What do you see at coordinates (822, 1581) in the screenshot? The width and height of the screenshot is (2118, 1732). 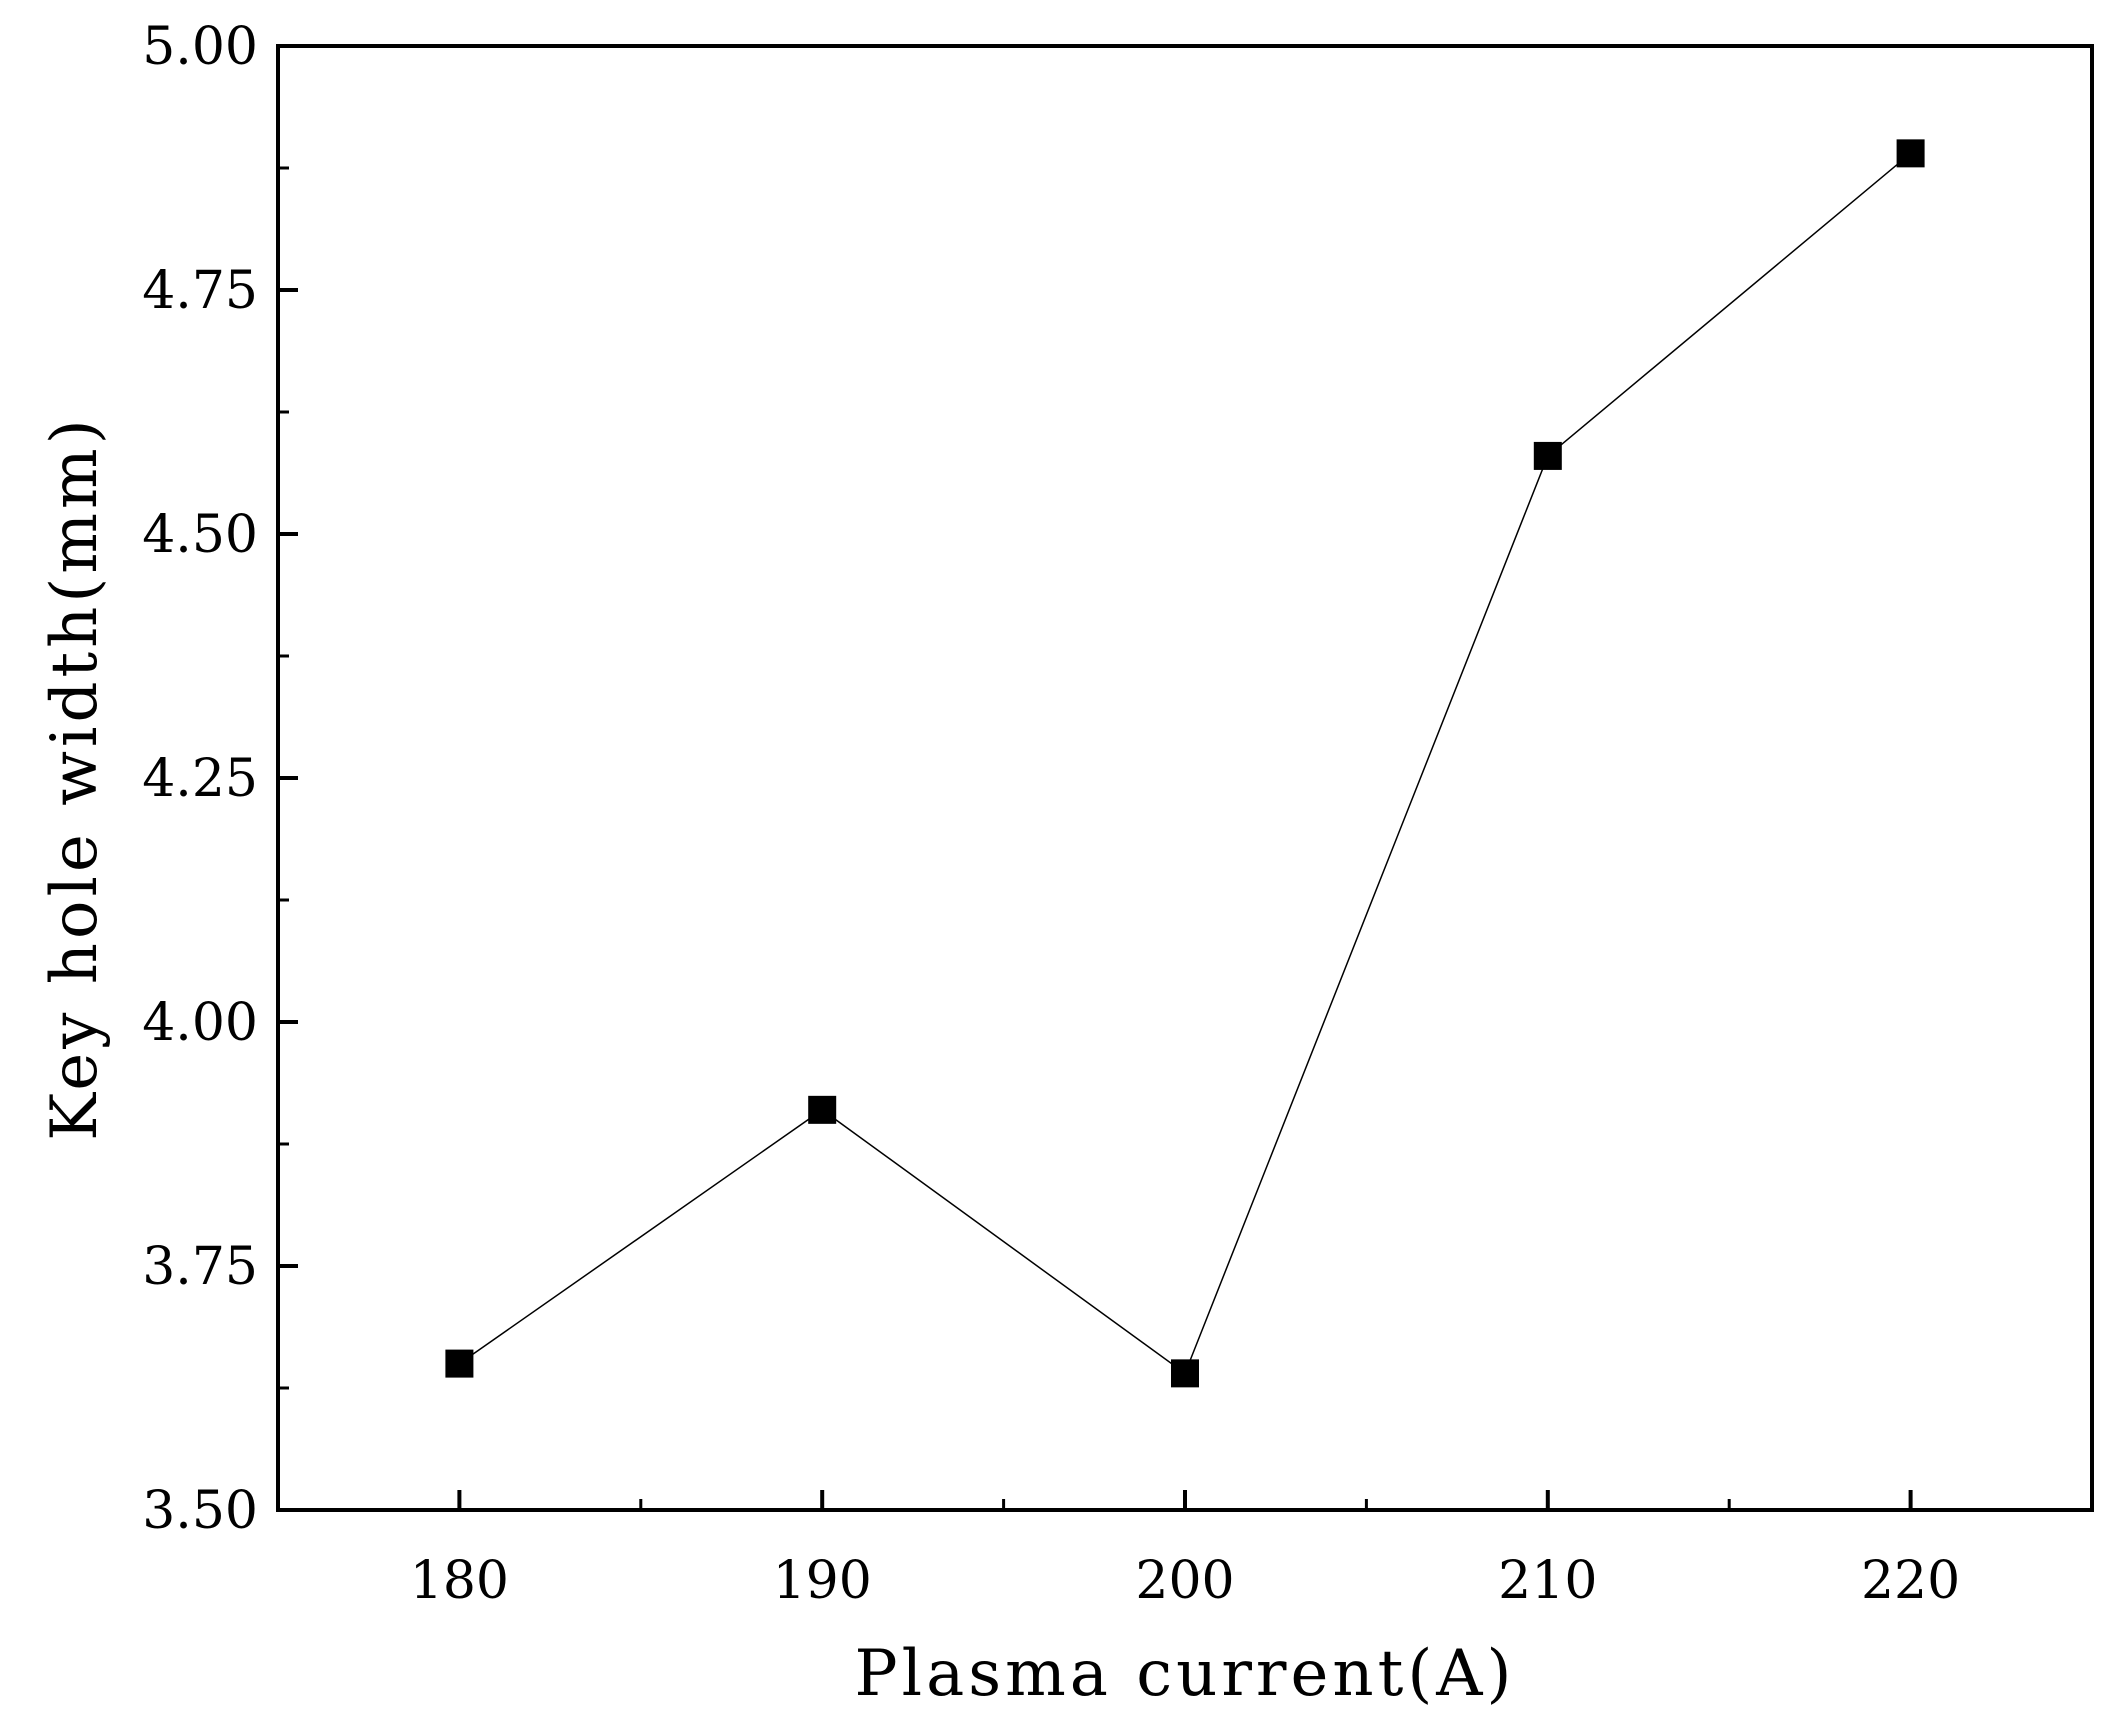 I see `x-tick-label: 190` at bounding box center [822, 1581].